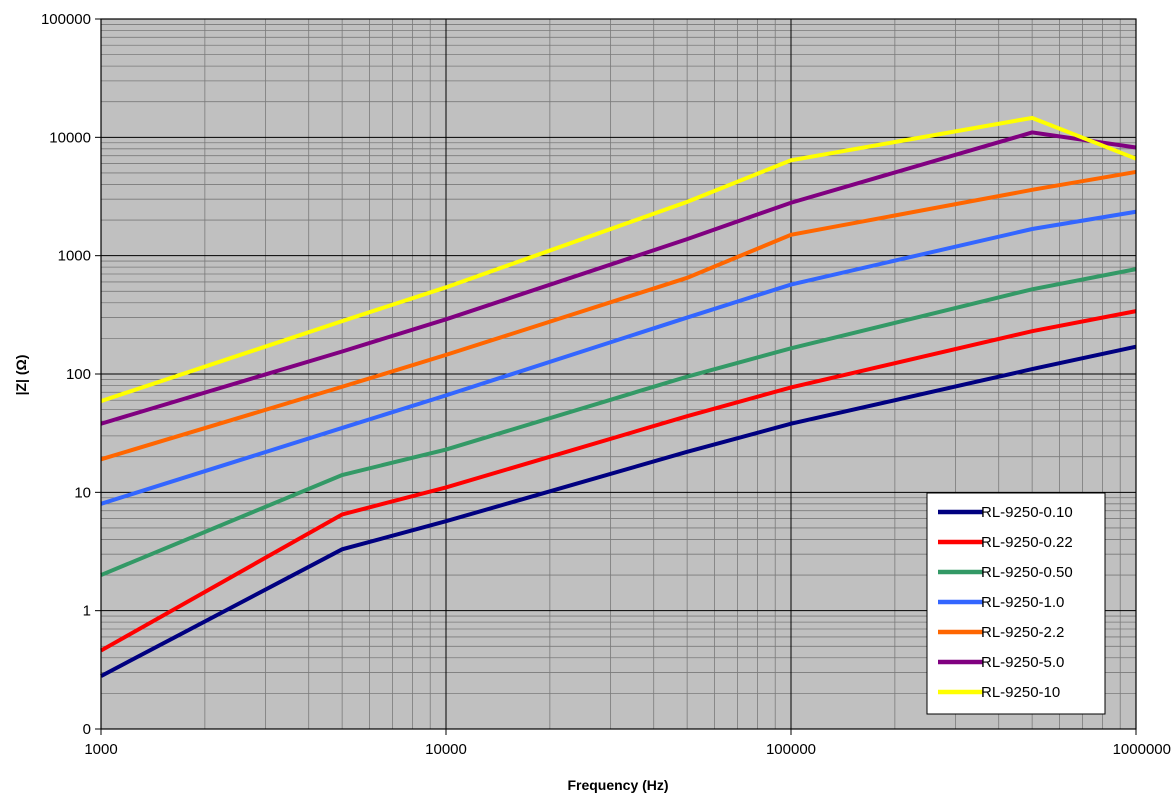 Image resolution: width=1174 pixels, height=796 pixels. I want to click on x-tick-label: 1000000, so click(1142, 749).